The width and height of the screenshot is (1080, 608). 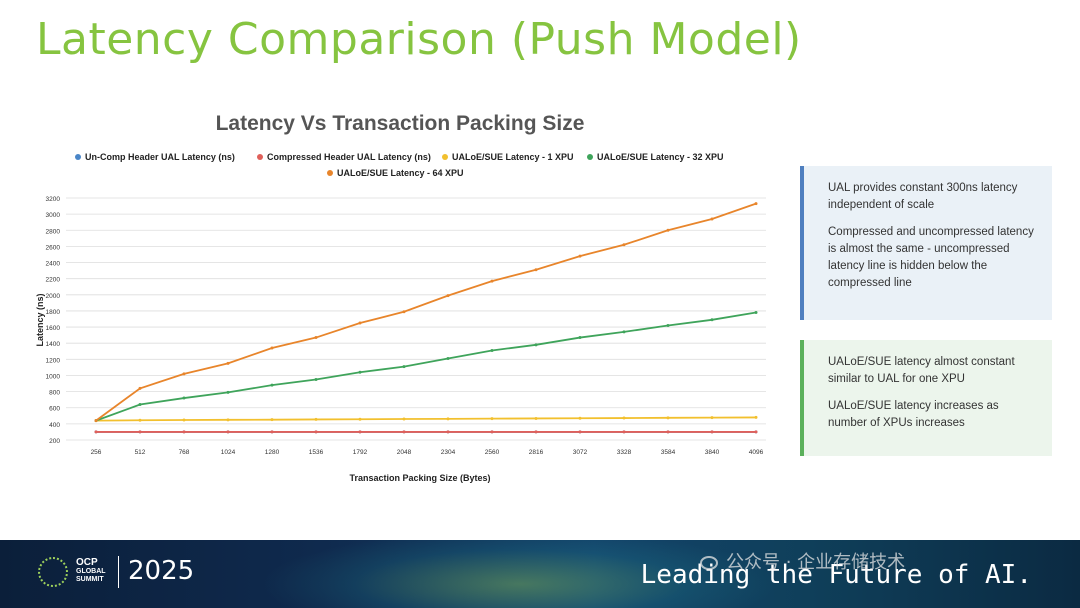 I want to click on legend-label: UALoE/SUE Latency - 1 XPU, so click(x=513, y=157).